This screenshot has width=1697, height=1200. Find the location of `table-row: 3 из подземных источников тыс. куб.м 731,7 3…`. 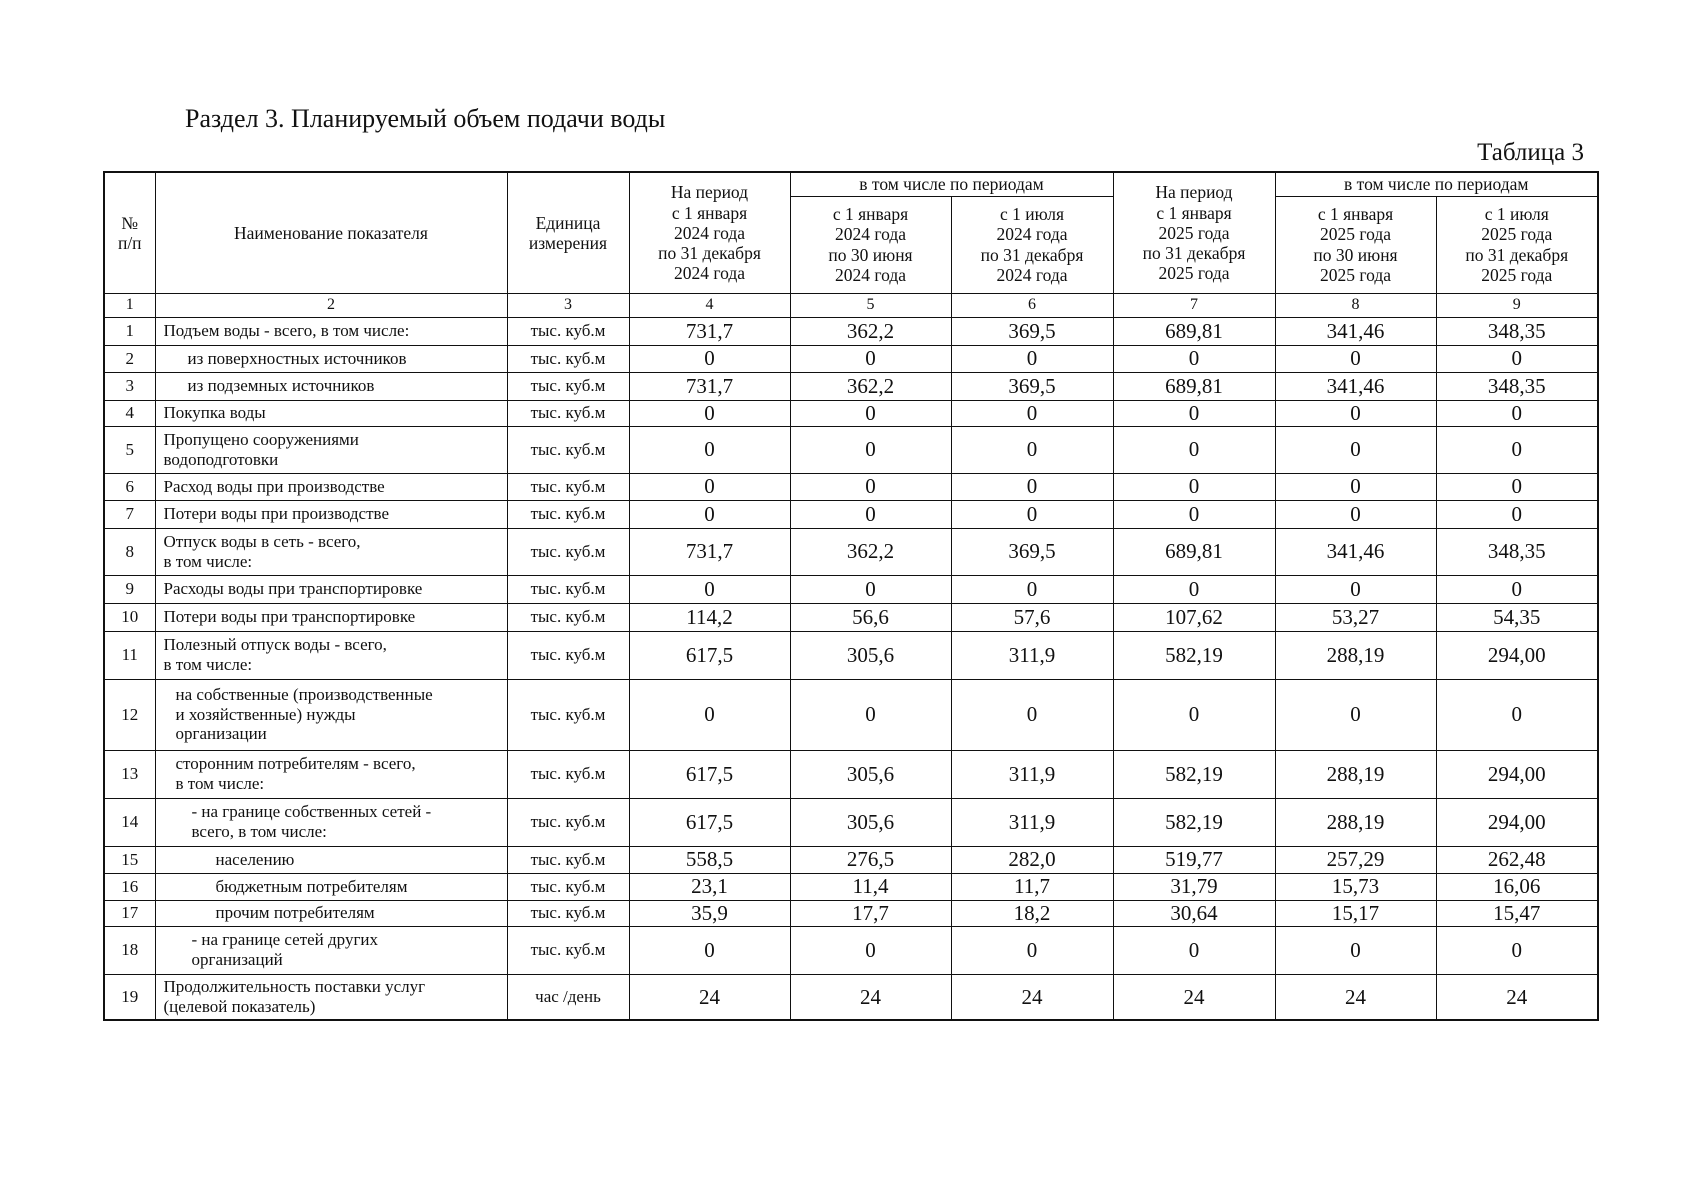

table-row: 3 из подземных источников тыс. куб.м 731,7 3… is located at coordinates (851, 386).